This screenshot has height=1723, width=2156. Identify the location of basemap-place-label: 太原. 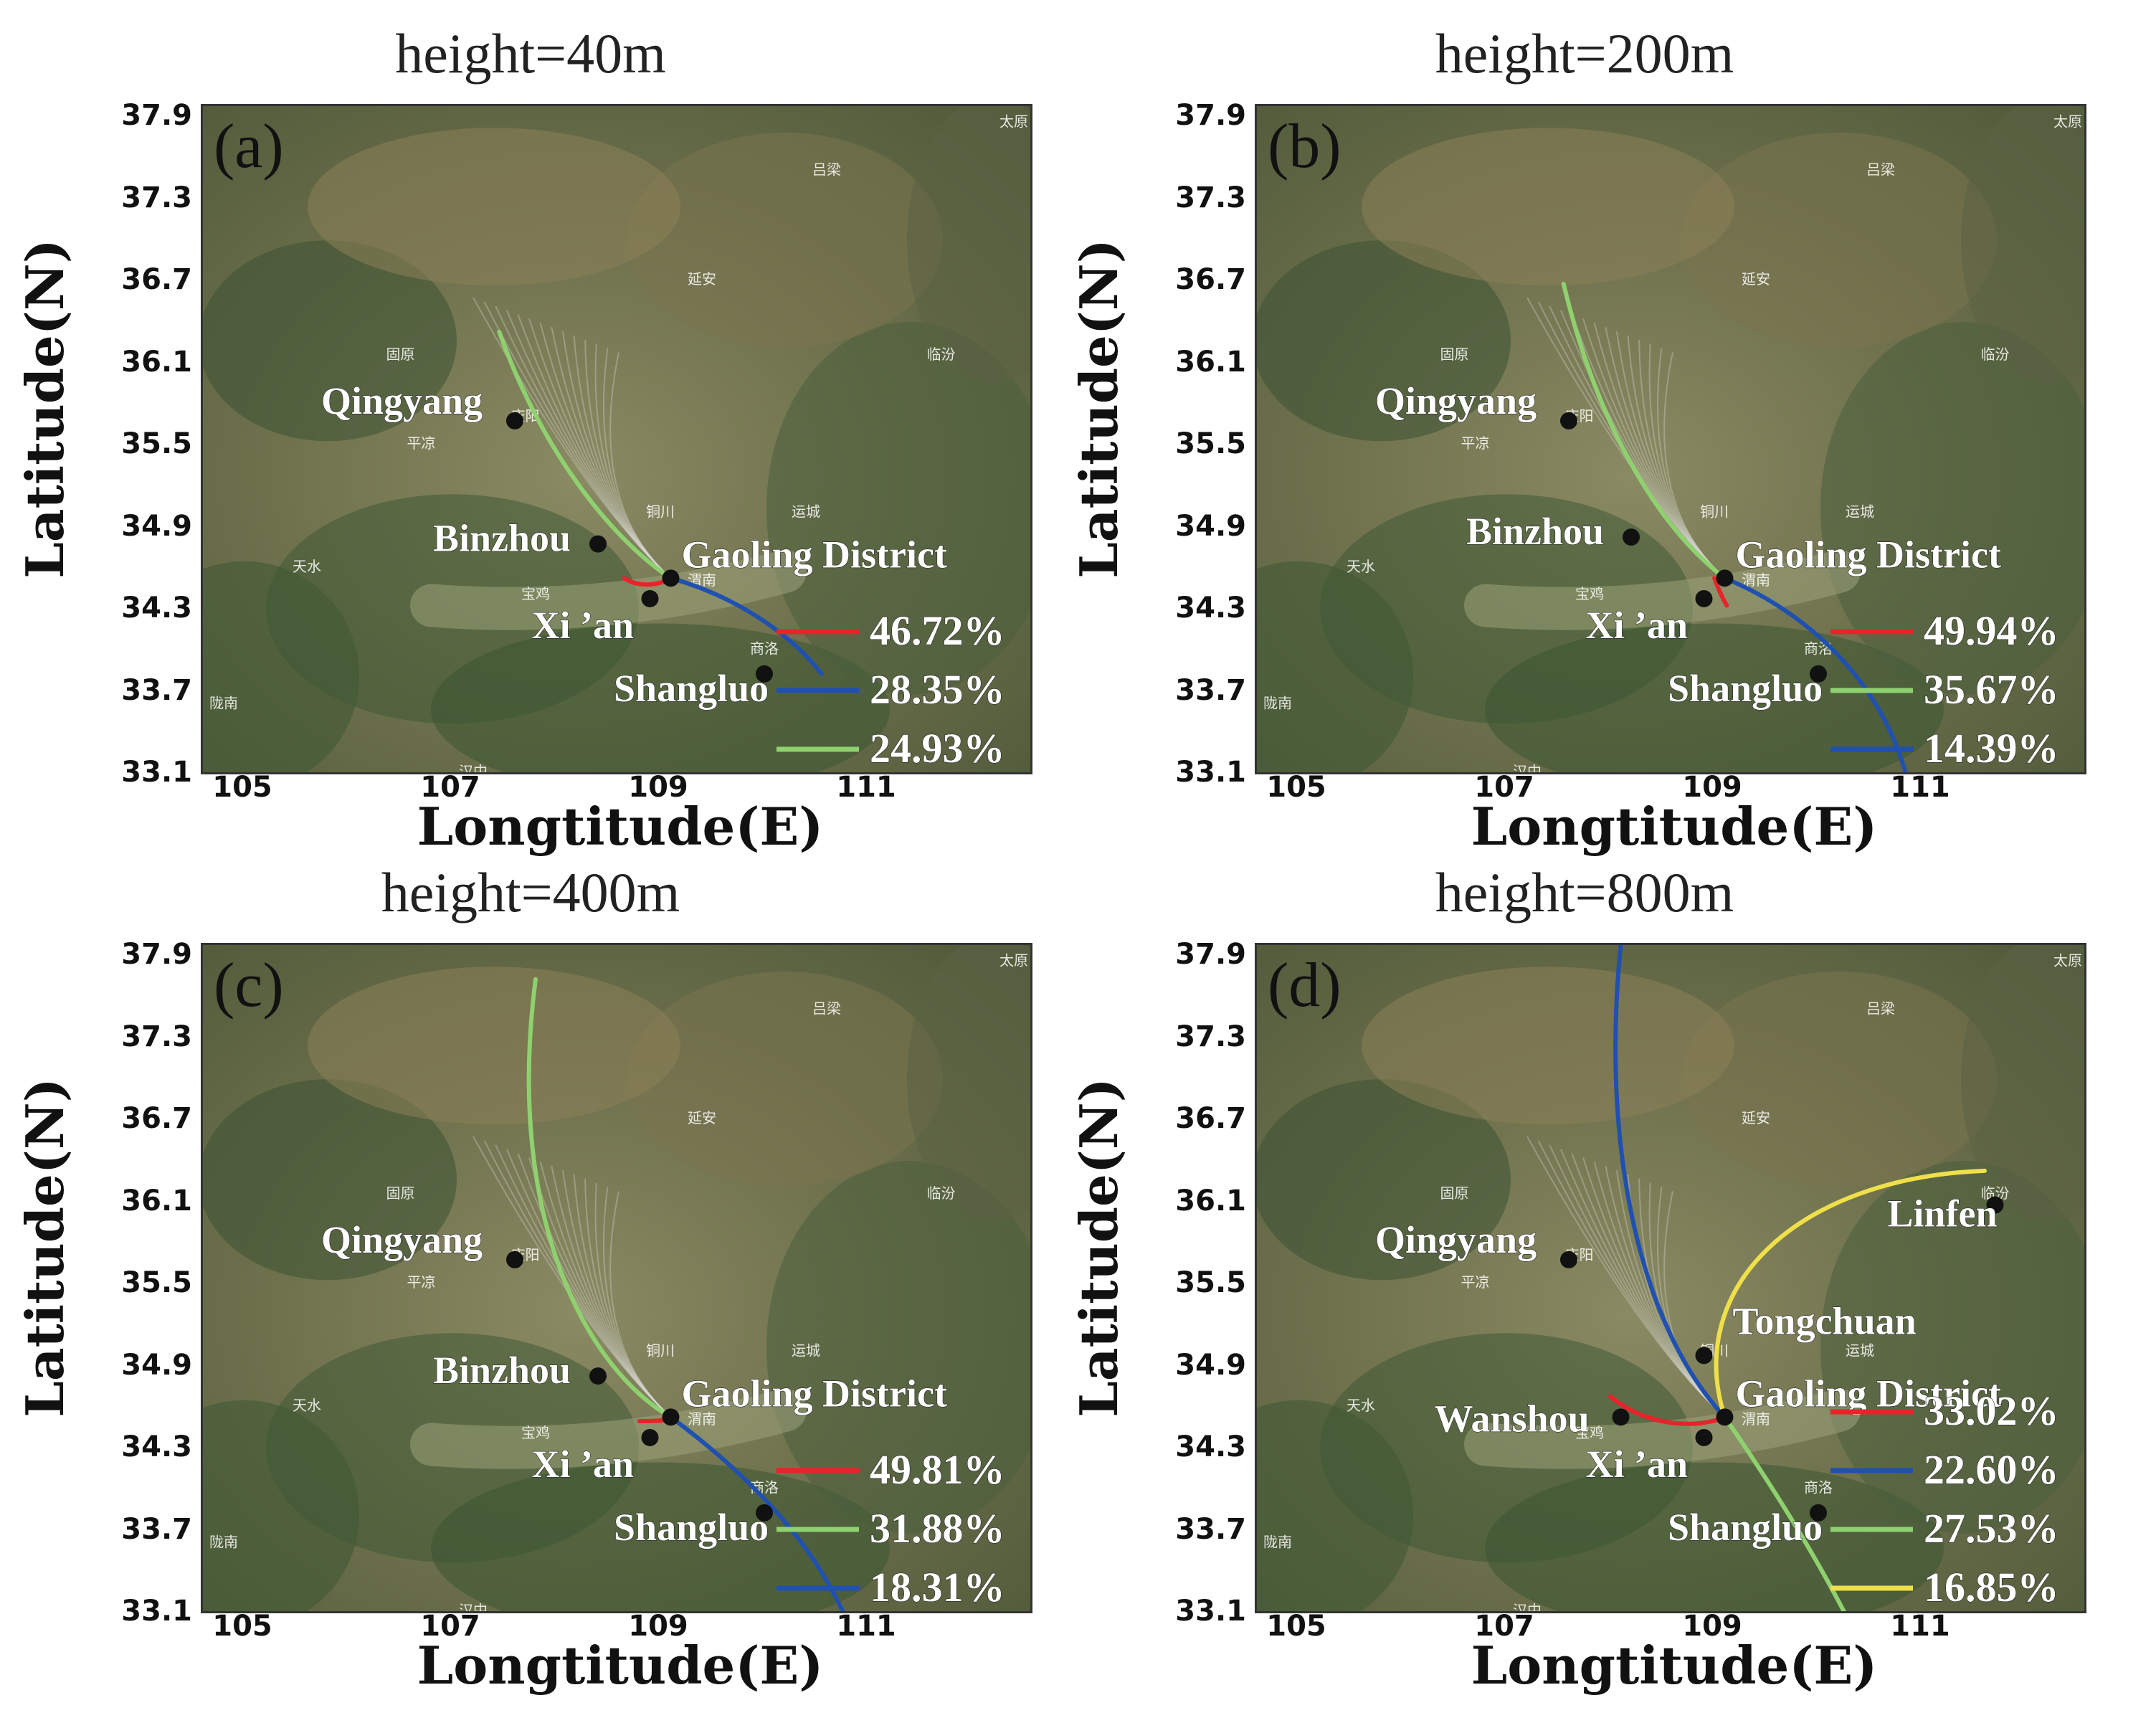
(2067, 121).